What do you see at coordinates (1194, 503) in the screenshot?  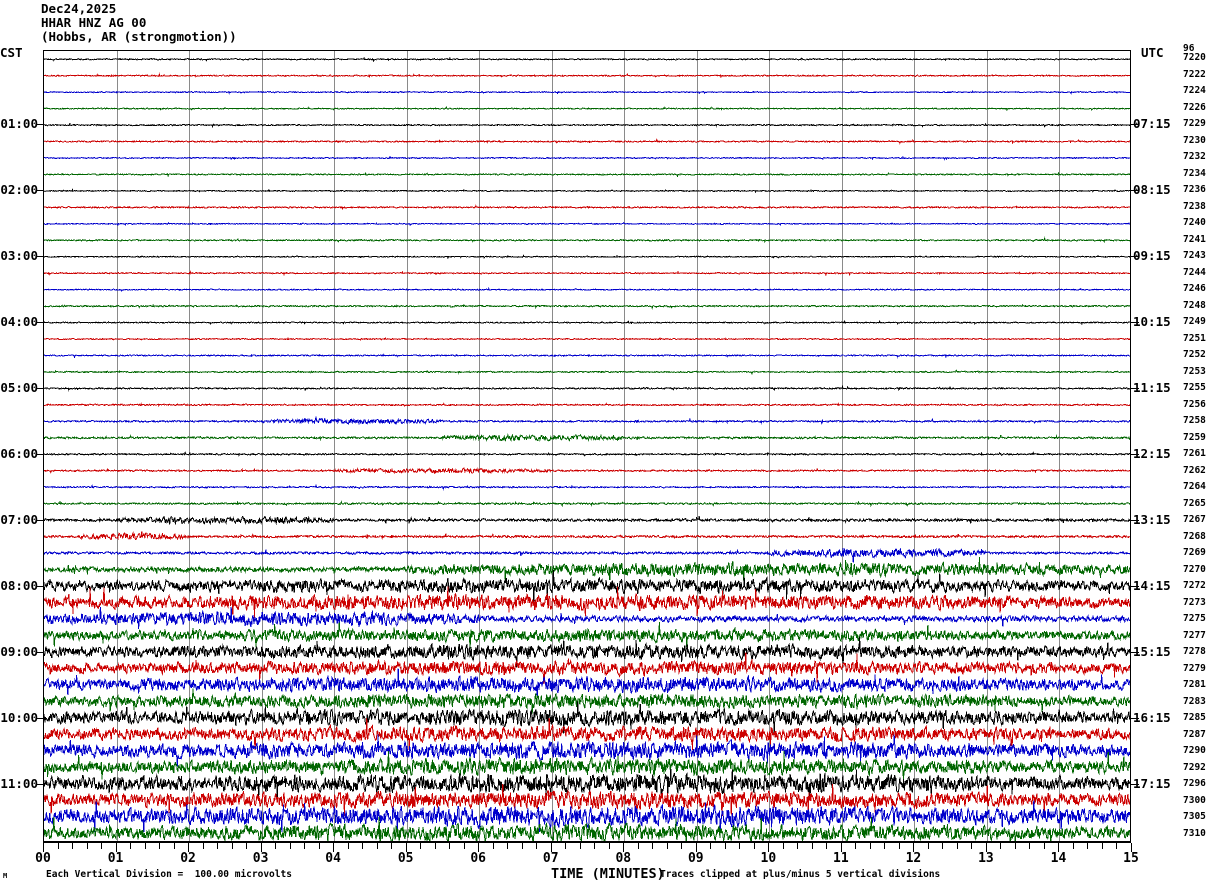 I see `scale-number: 7265` at bounding box center [1194, 503].